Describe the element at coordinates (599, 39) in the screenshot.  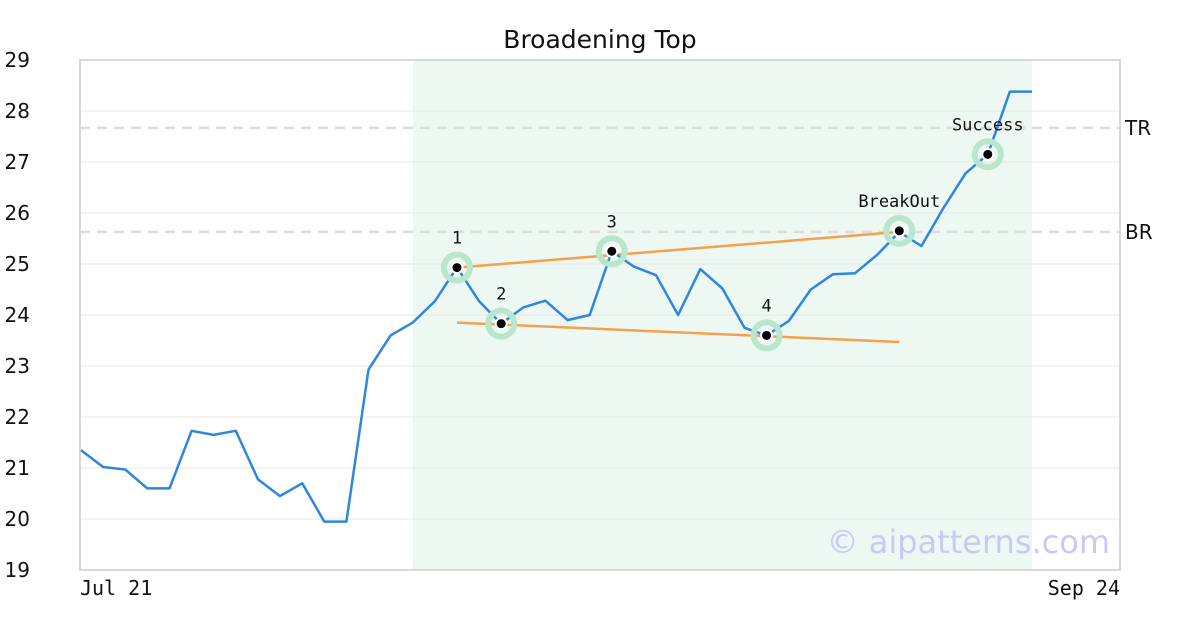
I see `chart-title: Broadening Top` at that location.